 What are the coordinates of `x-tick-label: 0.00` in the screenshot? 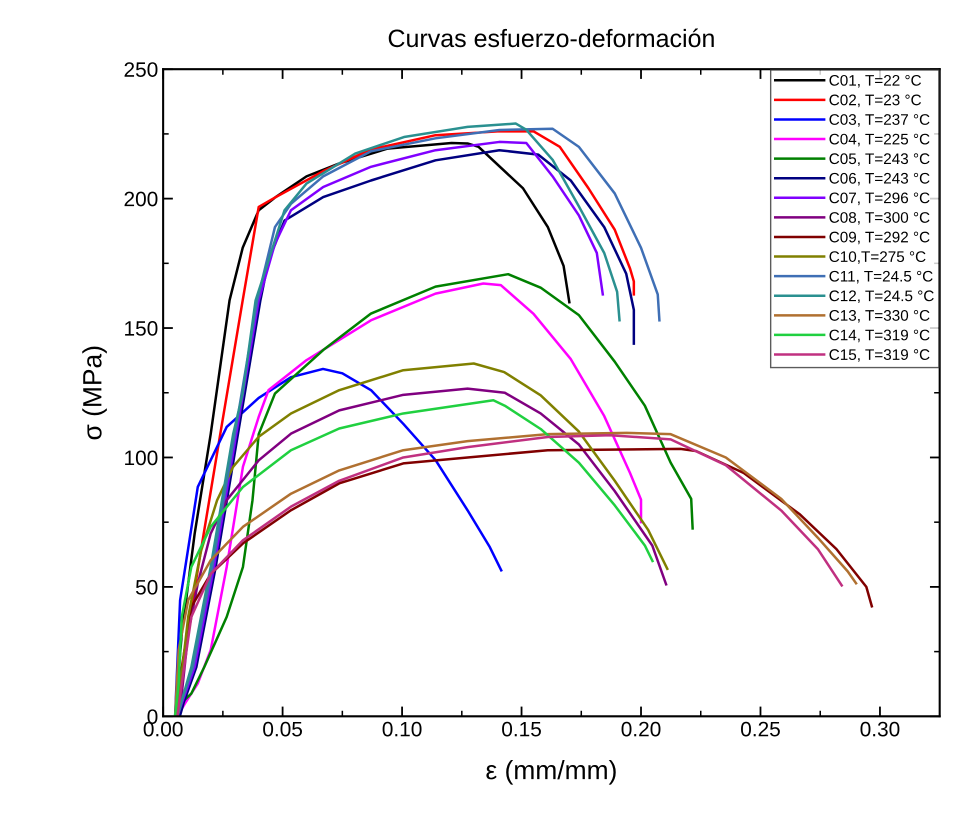 It's located at (163, 729).